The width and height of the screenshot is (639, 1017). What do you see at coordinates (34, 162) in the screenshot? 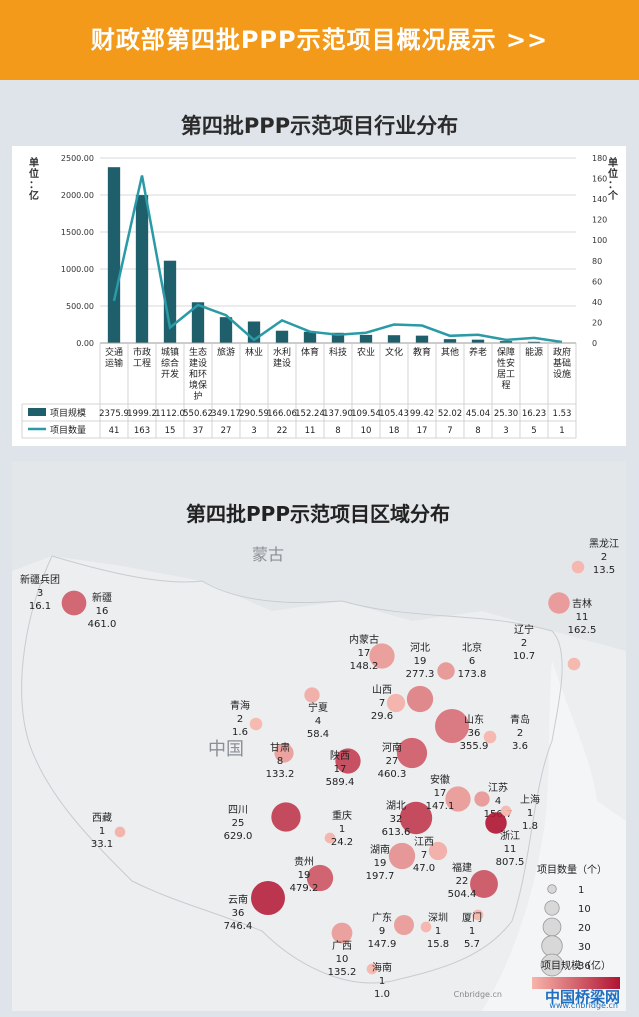
I see `unit-left-label: 单` at bounding box center [34, 162].